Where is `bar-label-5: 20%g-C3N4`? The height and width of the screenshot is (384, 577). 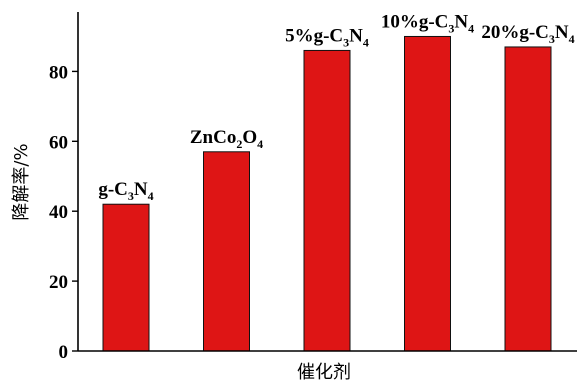 bar-label-5: 20%g-C3N4 is located at coordinates (527, 34).